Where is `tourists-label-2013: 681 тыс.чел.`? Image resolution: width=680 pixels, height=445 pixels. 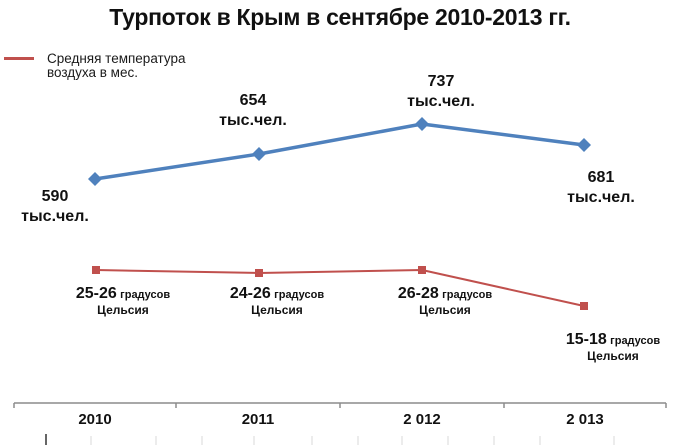 tourists-label-2013: 681 тыс.чел. is located at coordinates (601, 188).